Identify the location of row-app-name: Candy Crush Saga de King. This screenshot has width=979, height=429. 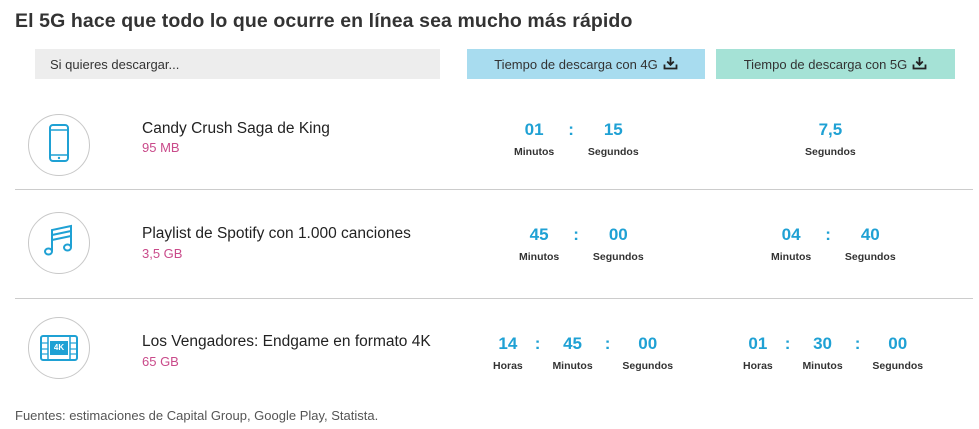
(236, 128).